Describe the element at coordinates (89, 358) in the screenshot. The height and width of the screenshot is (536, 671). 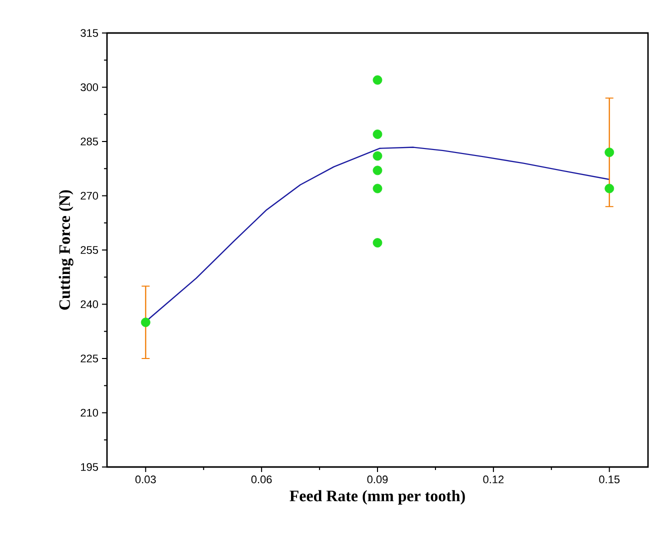
I see `y-tick-label: 225` at that location.